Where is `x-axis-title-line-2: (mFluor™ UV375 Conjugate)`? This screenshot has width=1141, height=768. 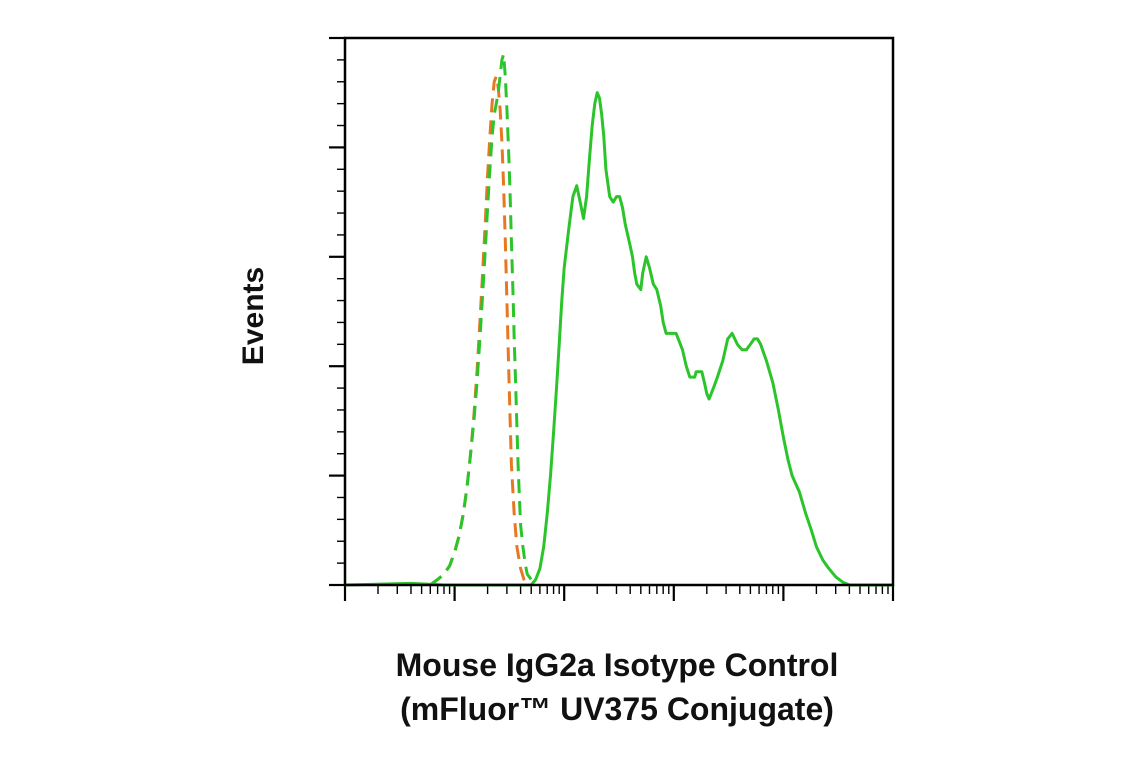 x-axis-title-line-2: (mFluor™ UV375 Conjugate) is located at coordinates (617, 709).